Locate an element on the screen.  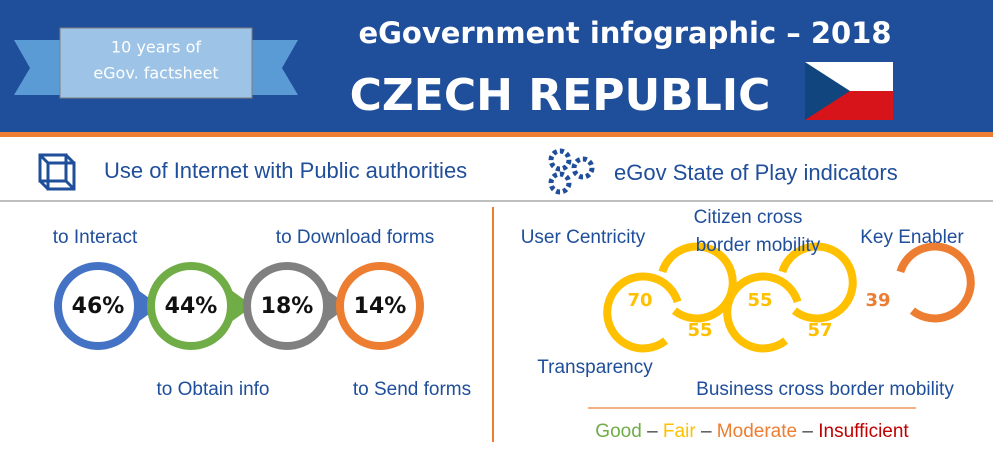
badge-line: 10 years of is located at coordinates (156, 47).